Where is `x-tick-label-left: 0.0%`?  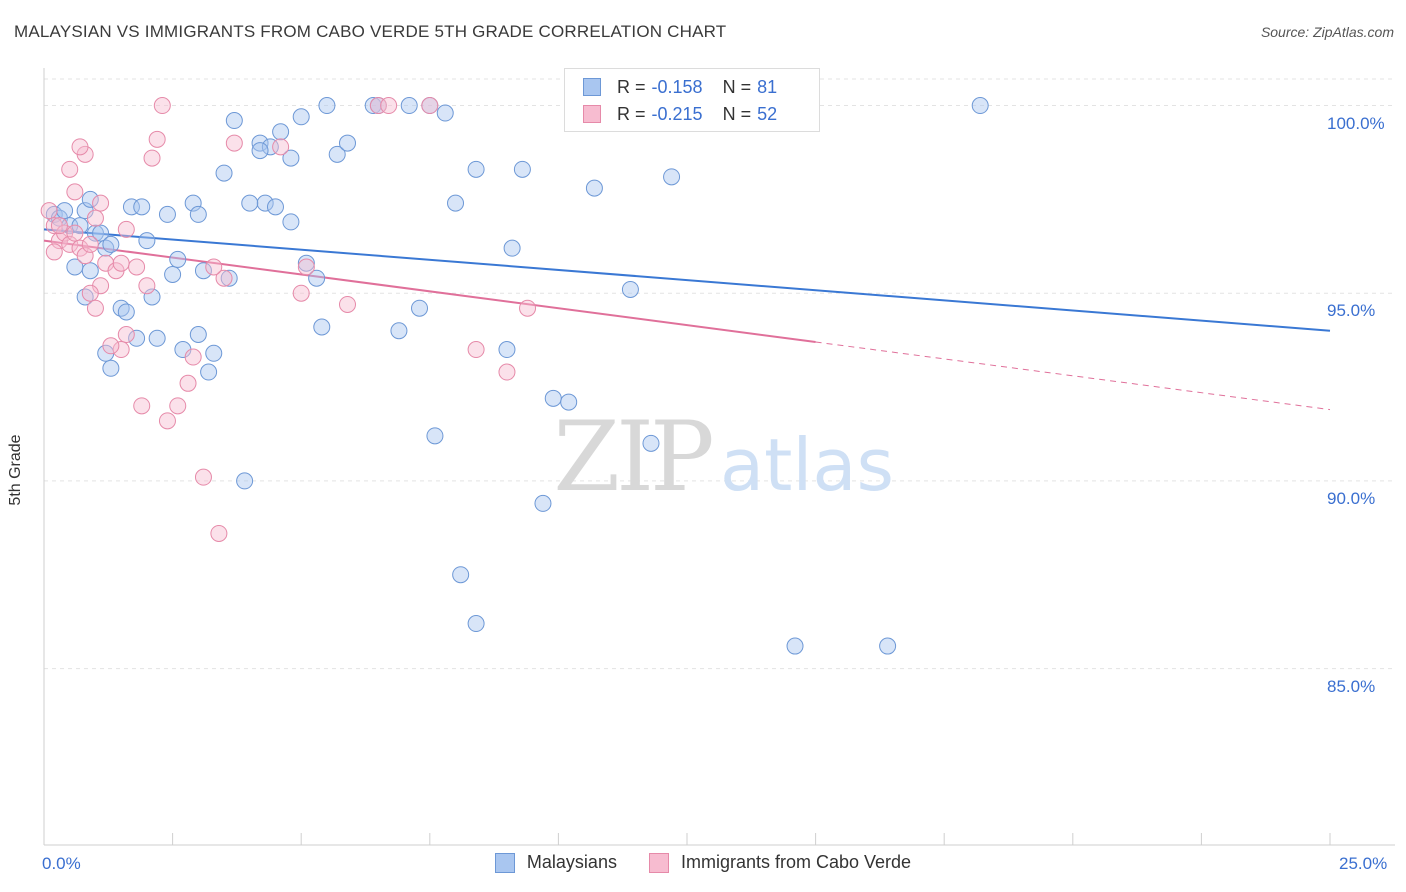 x-tick-label-left: 0.0% is located at coordinates (61, 863).